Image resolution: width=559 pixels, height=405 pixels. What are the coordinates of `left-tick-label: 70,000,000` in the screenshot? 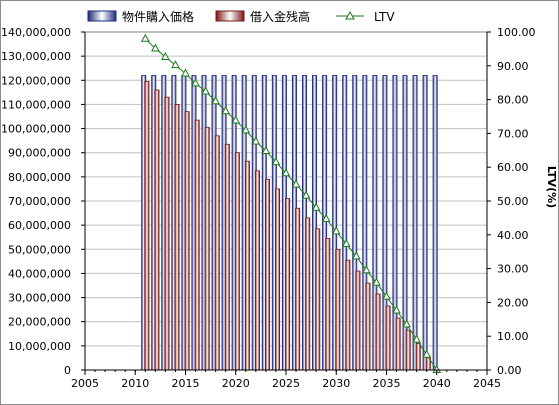 It's located at (39, 201).